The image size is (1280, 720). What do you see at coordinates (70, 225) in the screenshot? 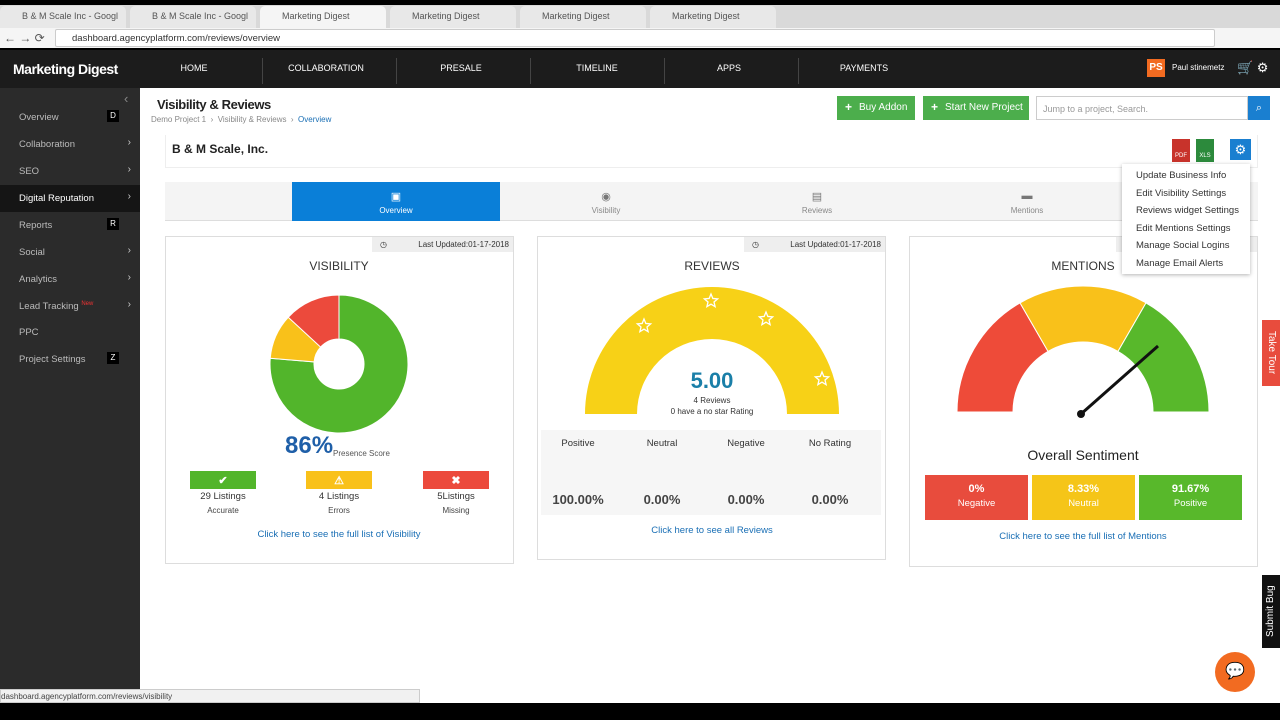
I see `sidebar-item: Reports R` at bounding box center [70, 225].